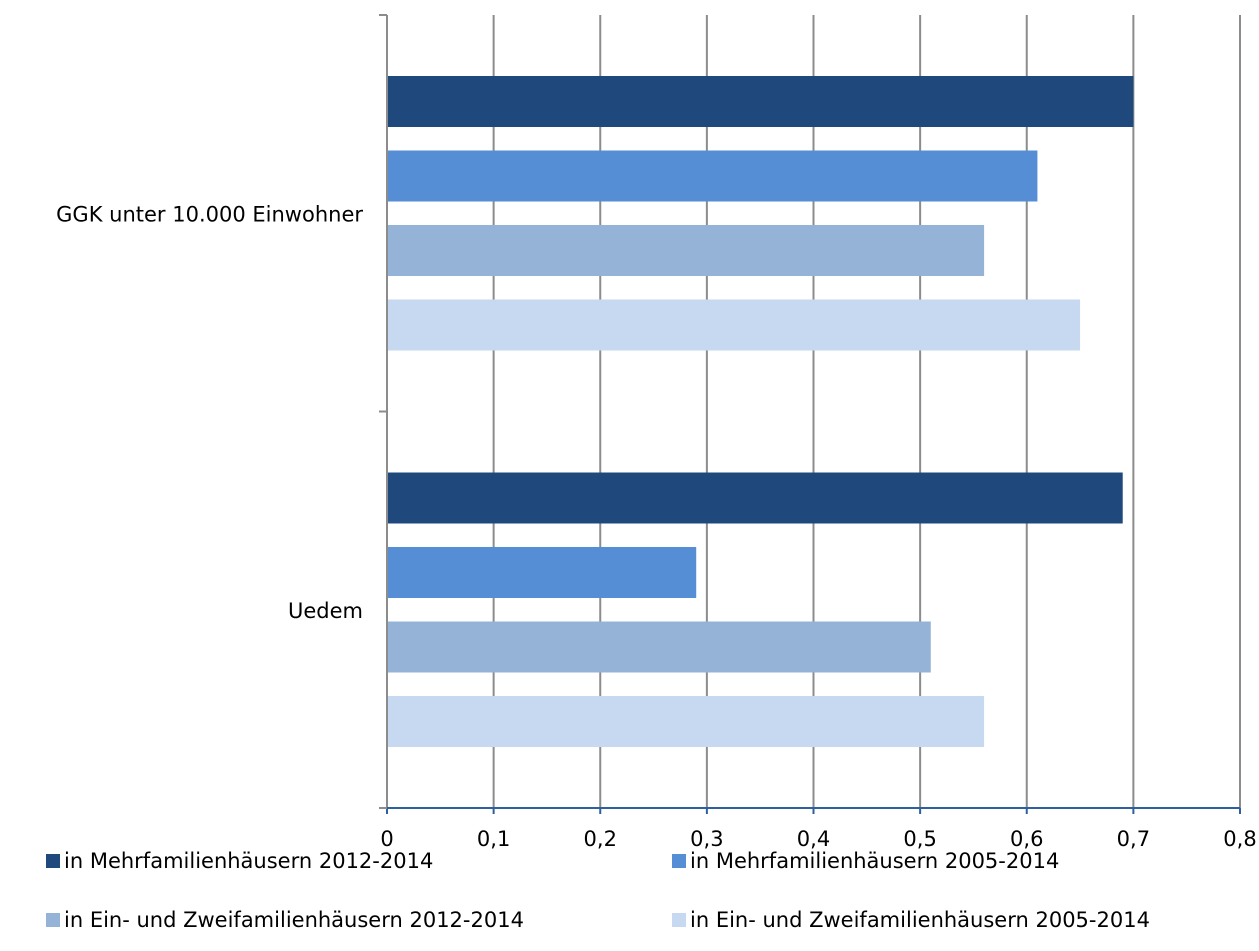 The width and height of the screenshot is (1259, 951). Describe the element at coordinates (1026, 839) in the screenshot. I see `x-tick-label: 0,6` at that location.